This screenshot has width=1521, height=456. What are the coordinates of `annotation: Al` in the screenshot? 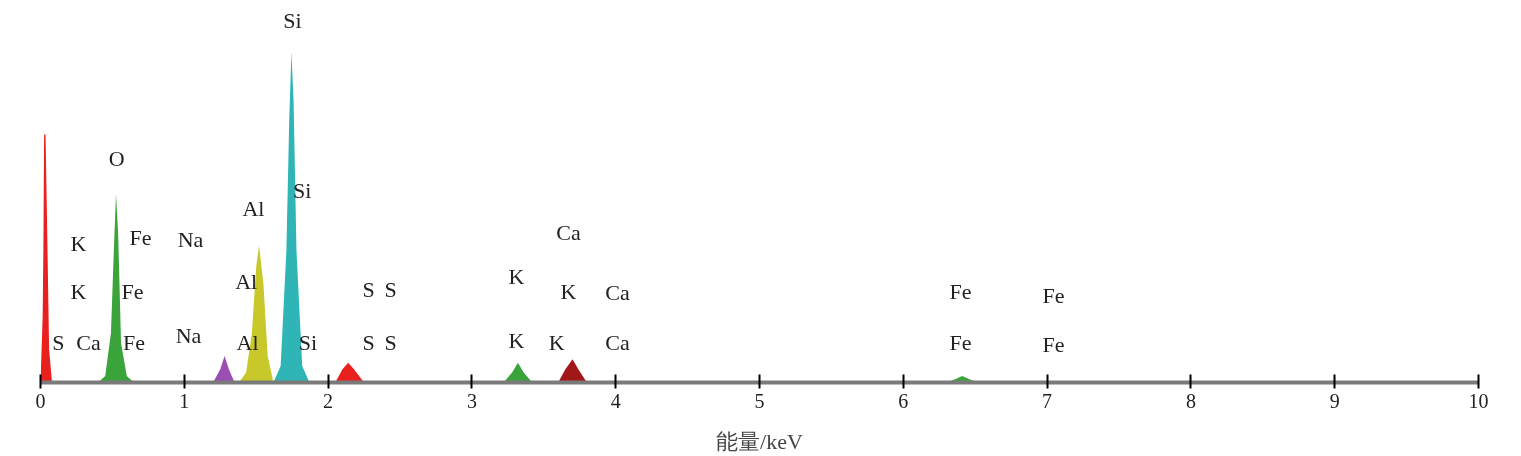 It's located at (253, 209).